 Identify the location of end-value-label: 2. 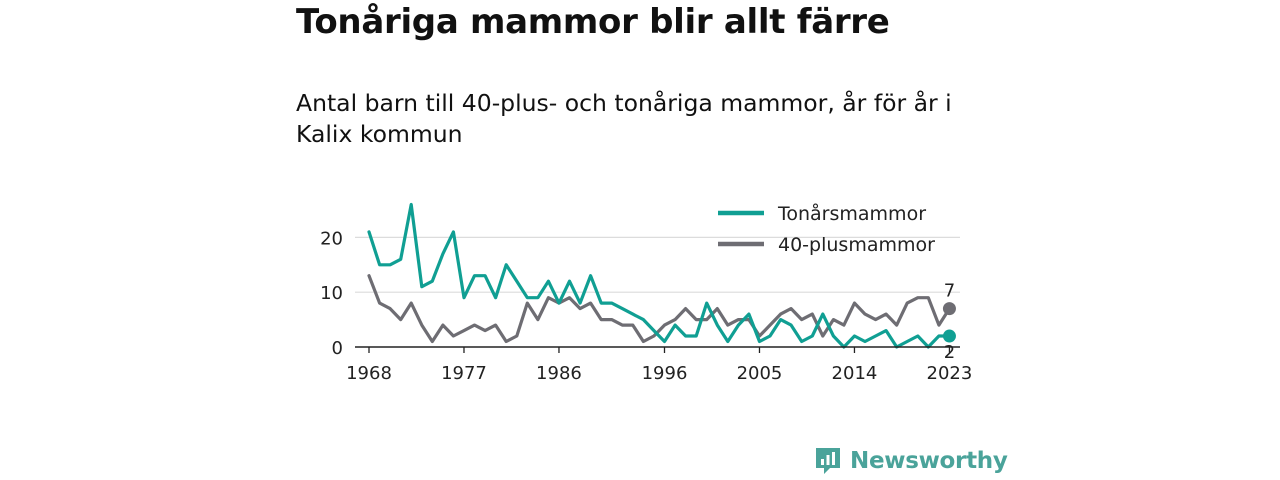
(949, 352).